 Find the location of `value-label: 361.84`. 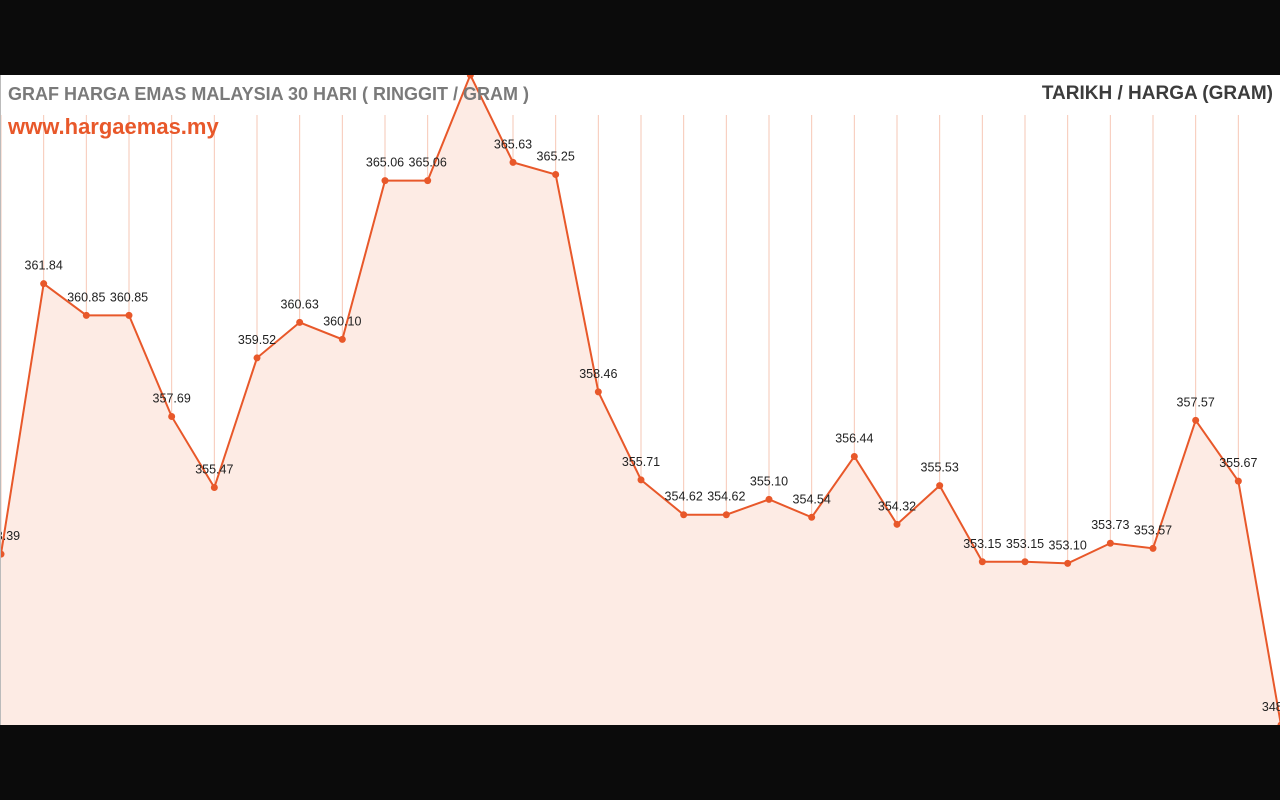

value-label: 361.84 is located at coordinates (44, 266).